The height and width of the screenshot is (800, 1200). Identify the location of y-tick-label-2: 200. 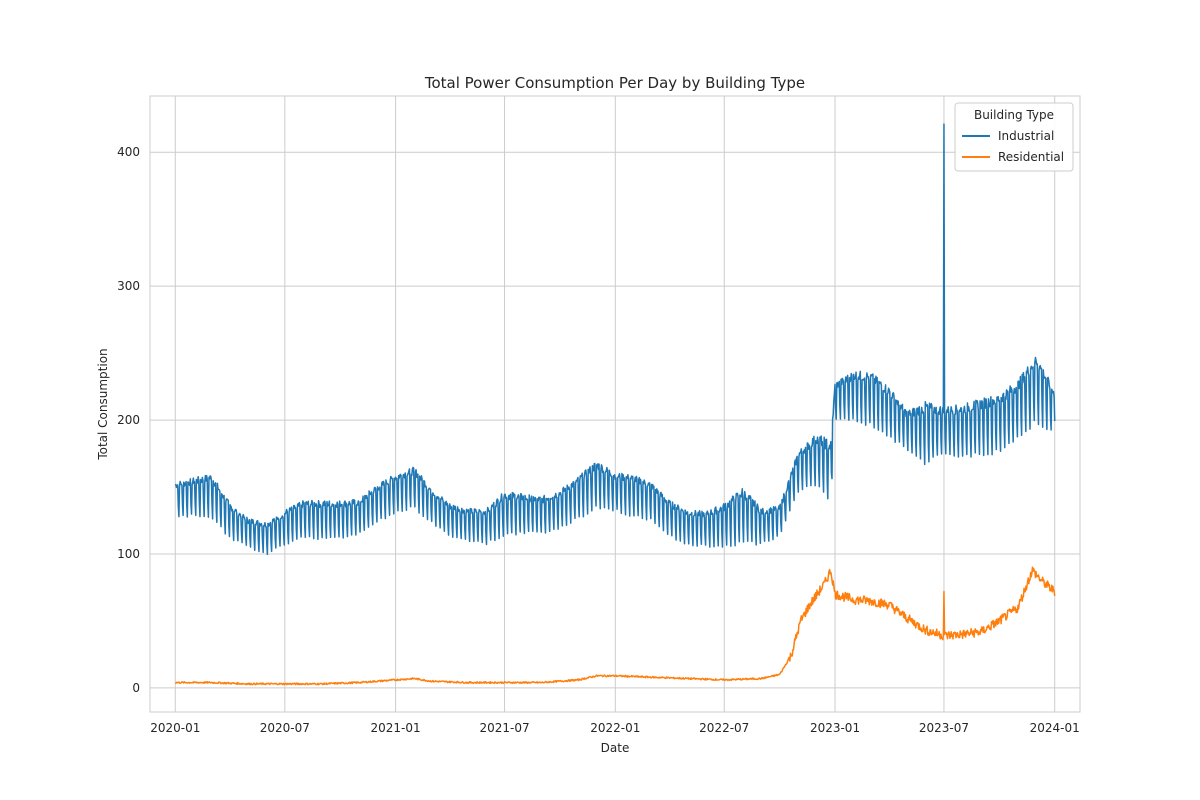
(128, 420).